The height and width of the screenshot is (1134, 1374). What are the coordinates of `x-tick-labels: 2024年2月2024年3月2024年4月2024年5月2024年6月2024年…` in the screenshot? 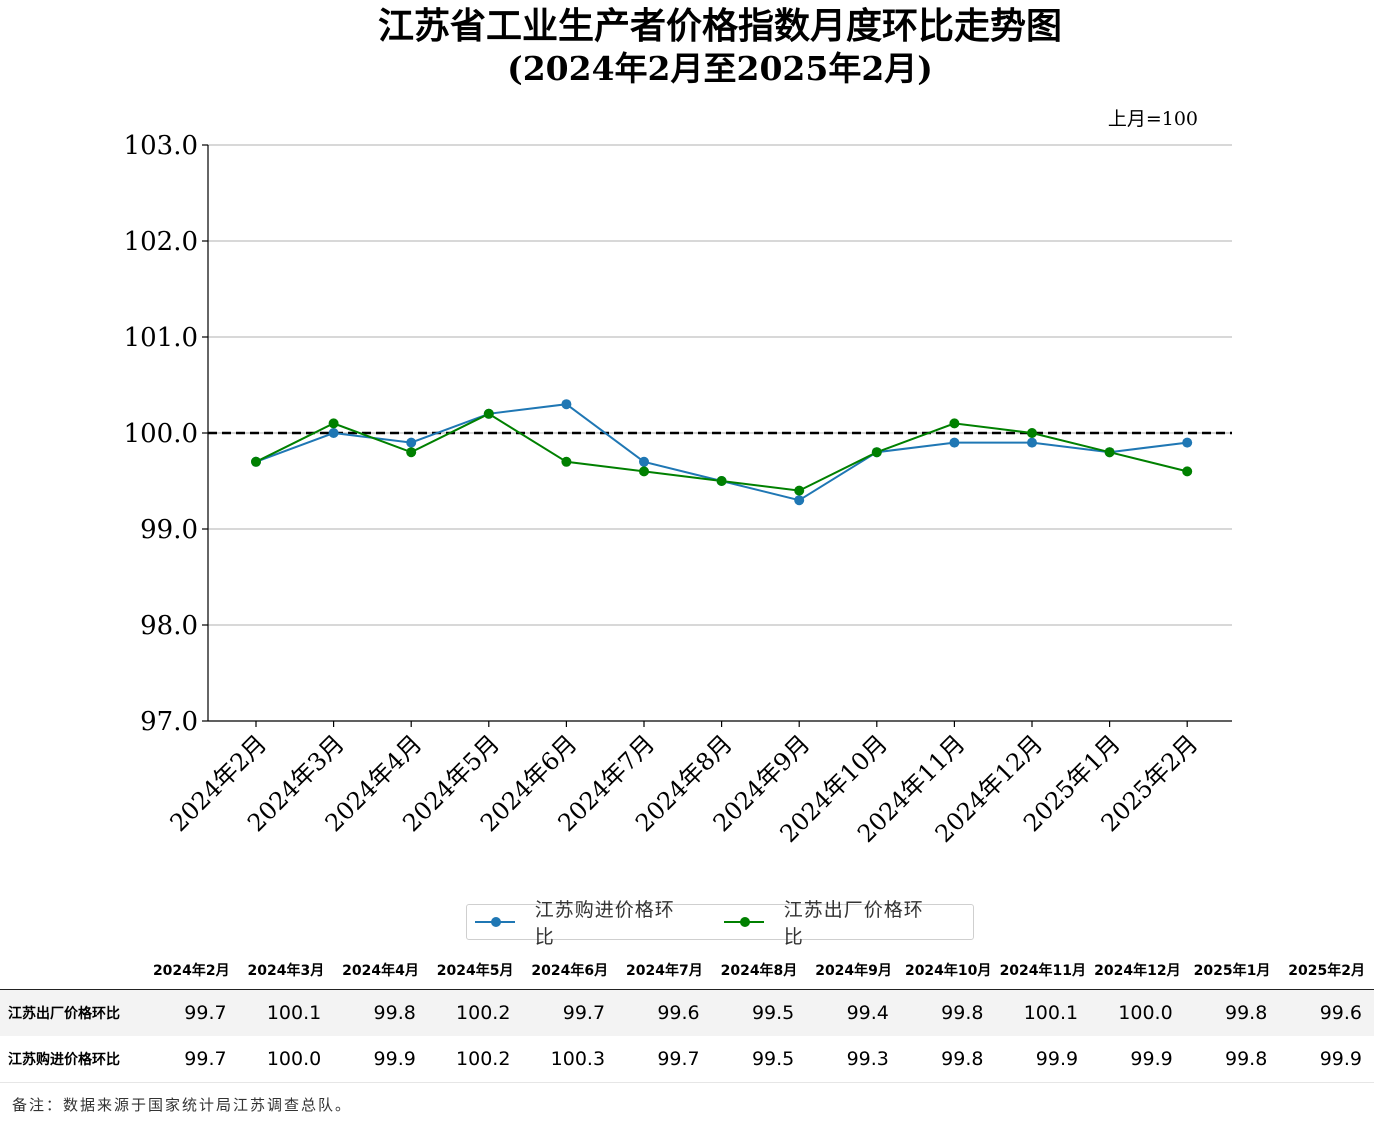 It's located at (684, 788).